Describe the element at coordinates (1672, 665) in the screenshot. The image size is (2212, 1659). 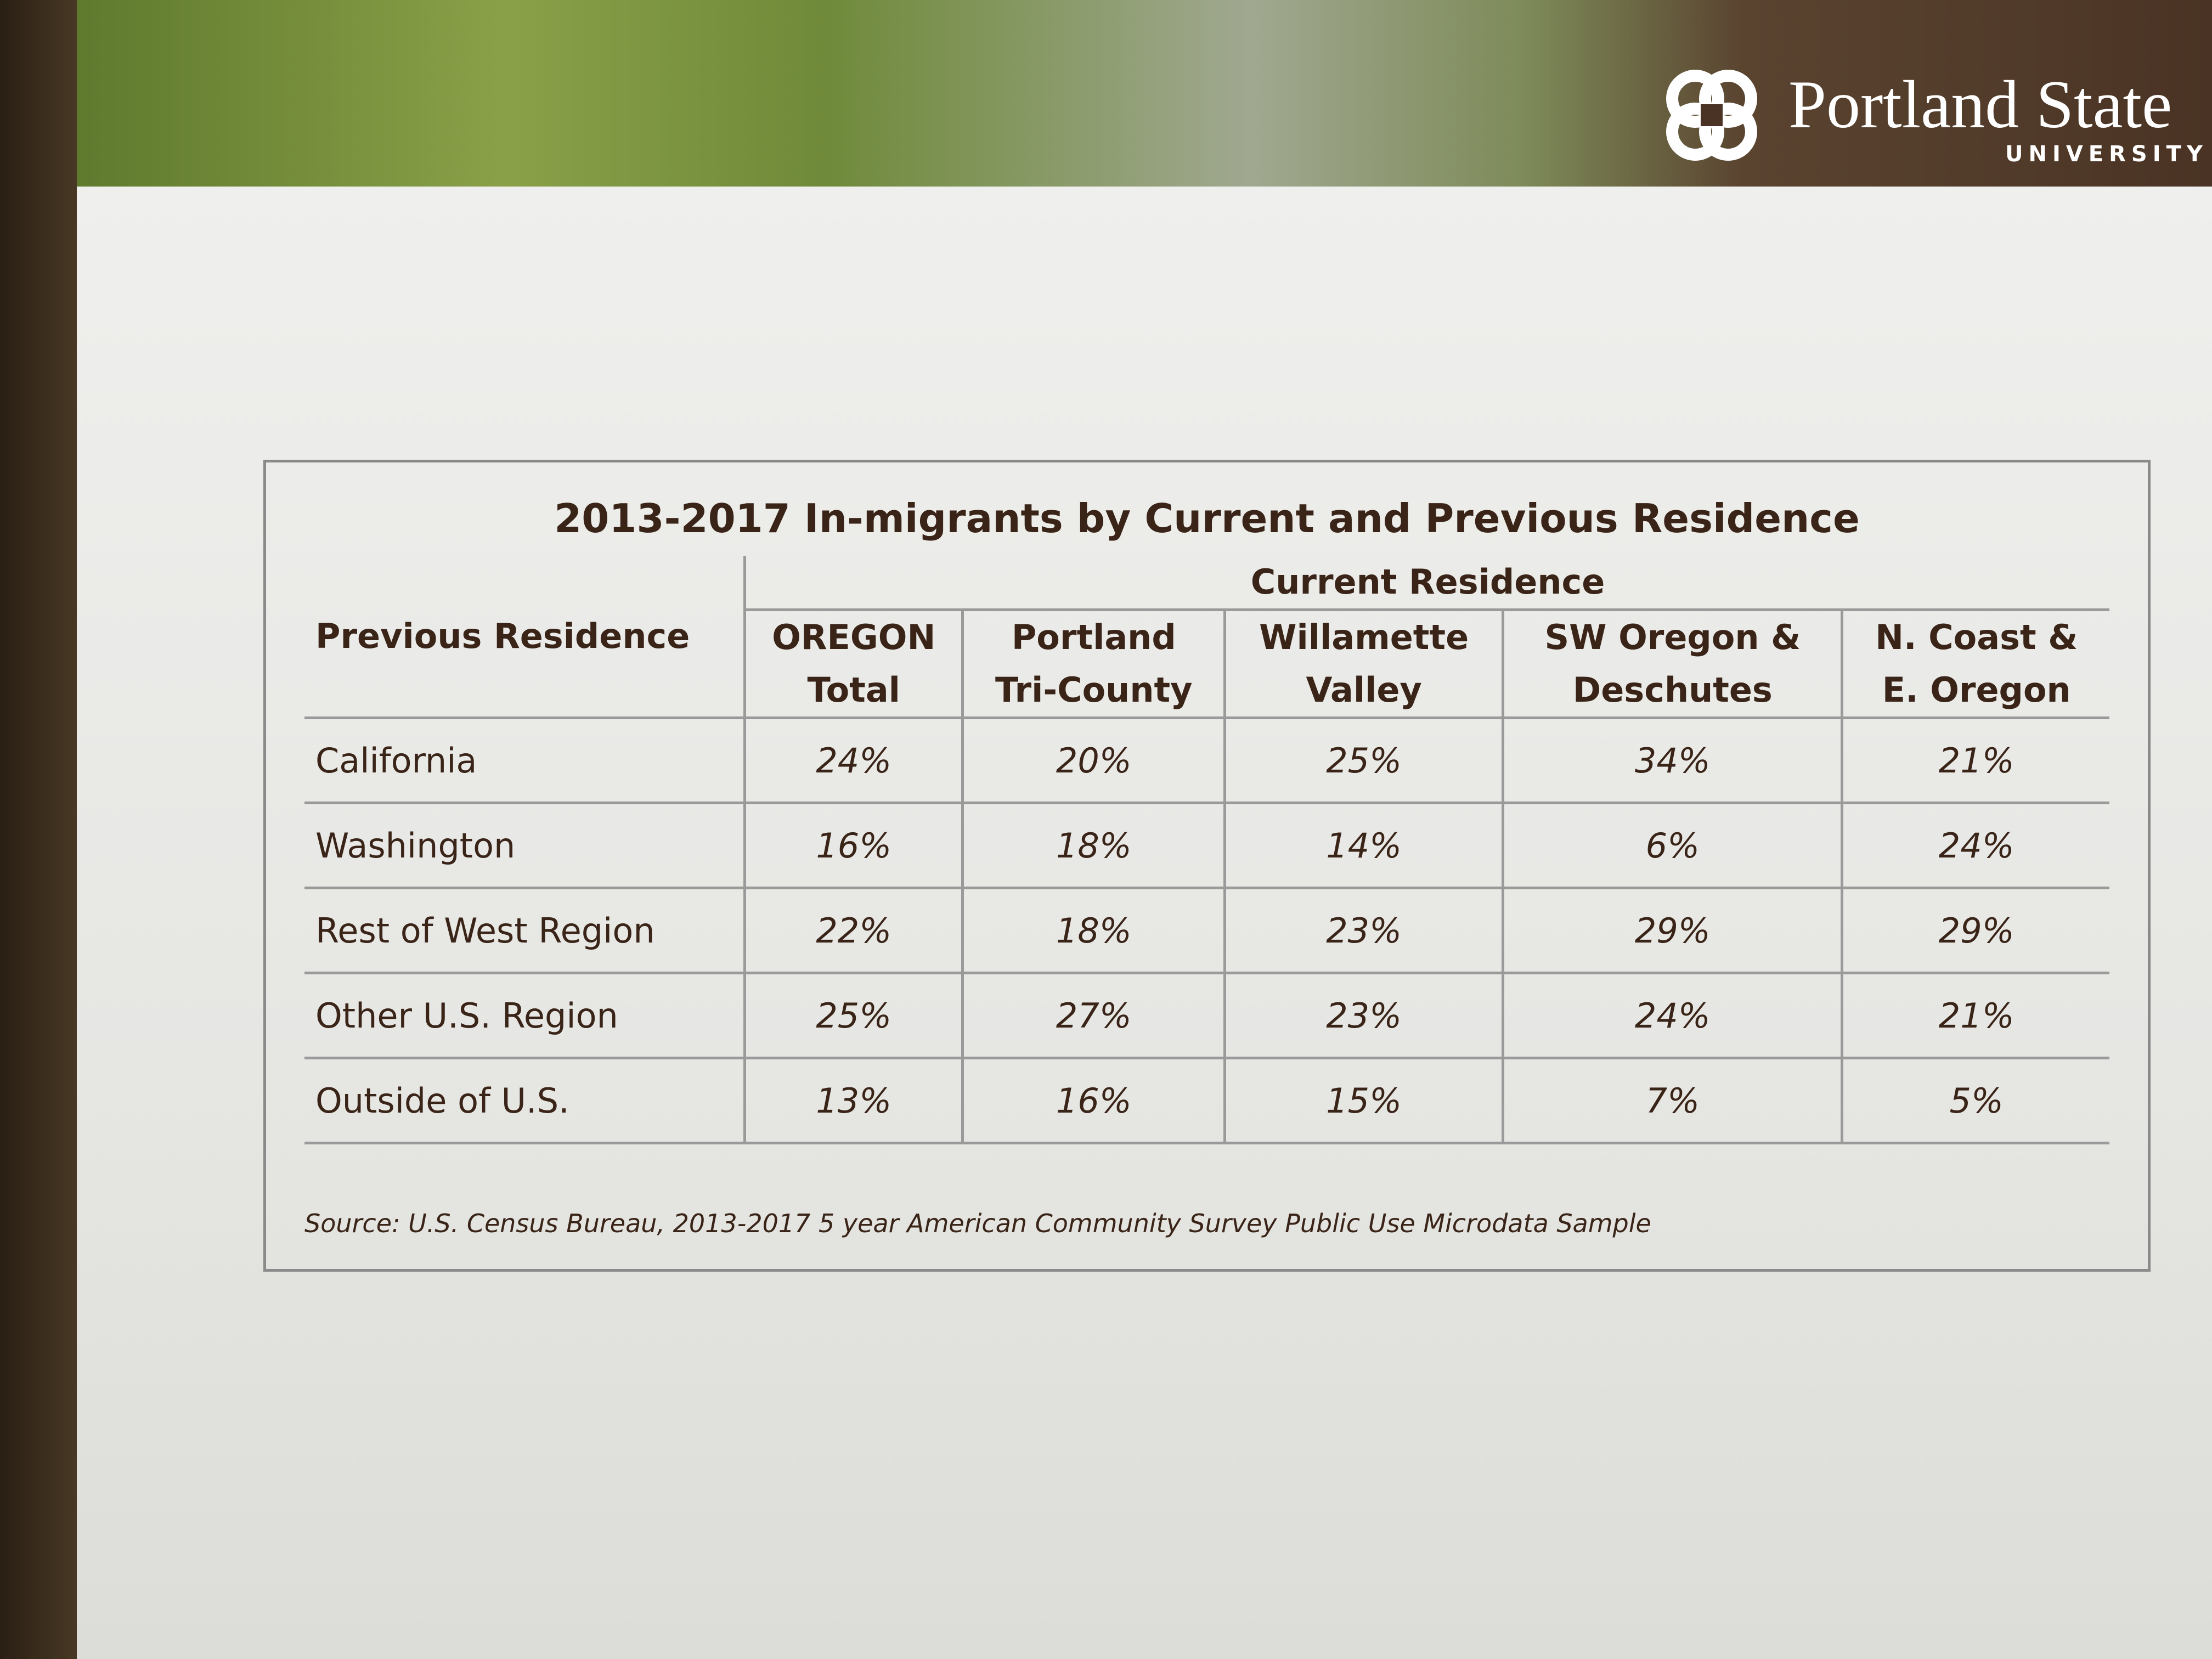
I see `column-header: SW Oregon & Deschutes` at that location.